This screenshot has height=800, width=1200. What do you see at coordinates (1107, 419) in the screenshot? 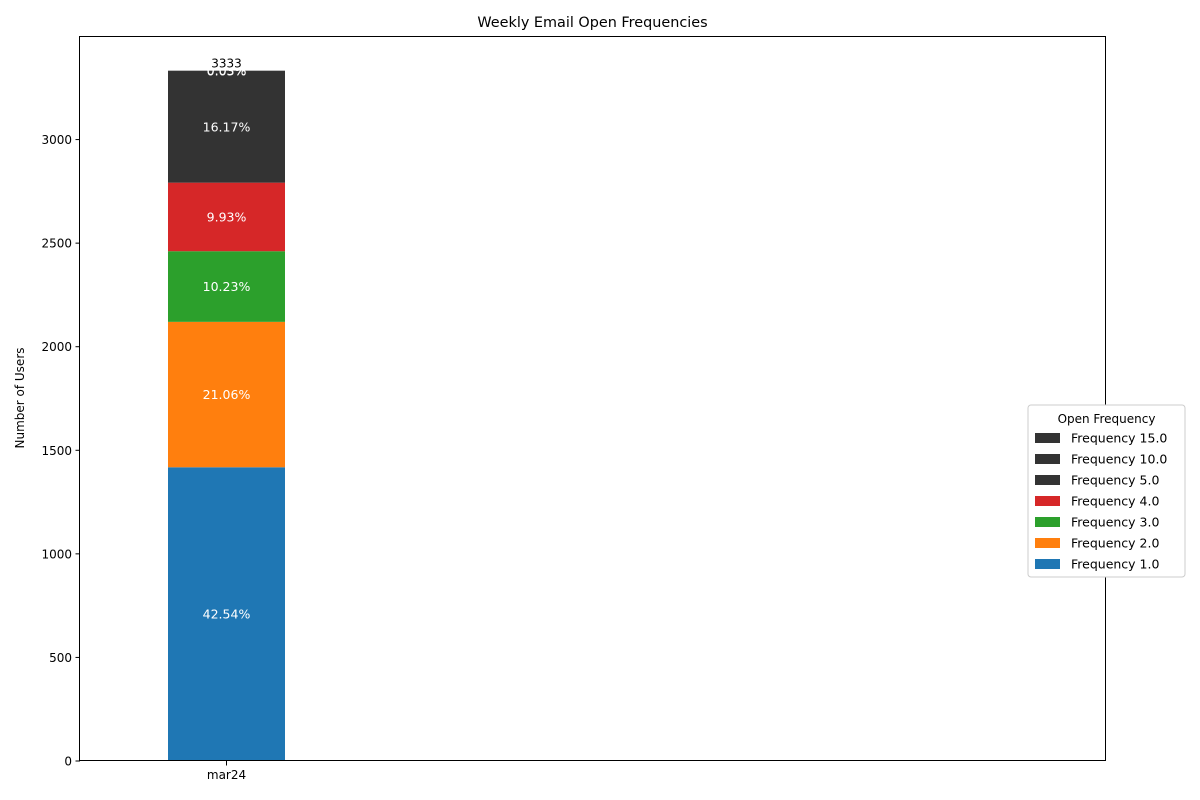
I see `legend-title: Open Frequency` at bounding box center [1107, 419].